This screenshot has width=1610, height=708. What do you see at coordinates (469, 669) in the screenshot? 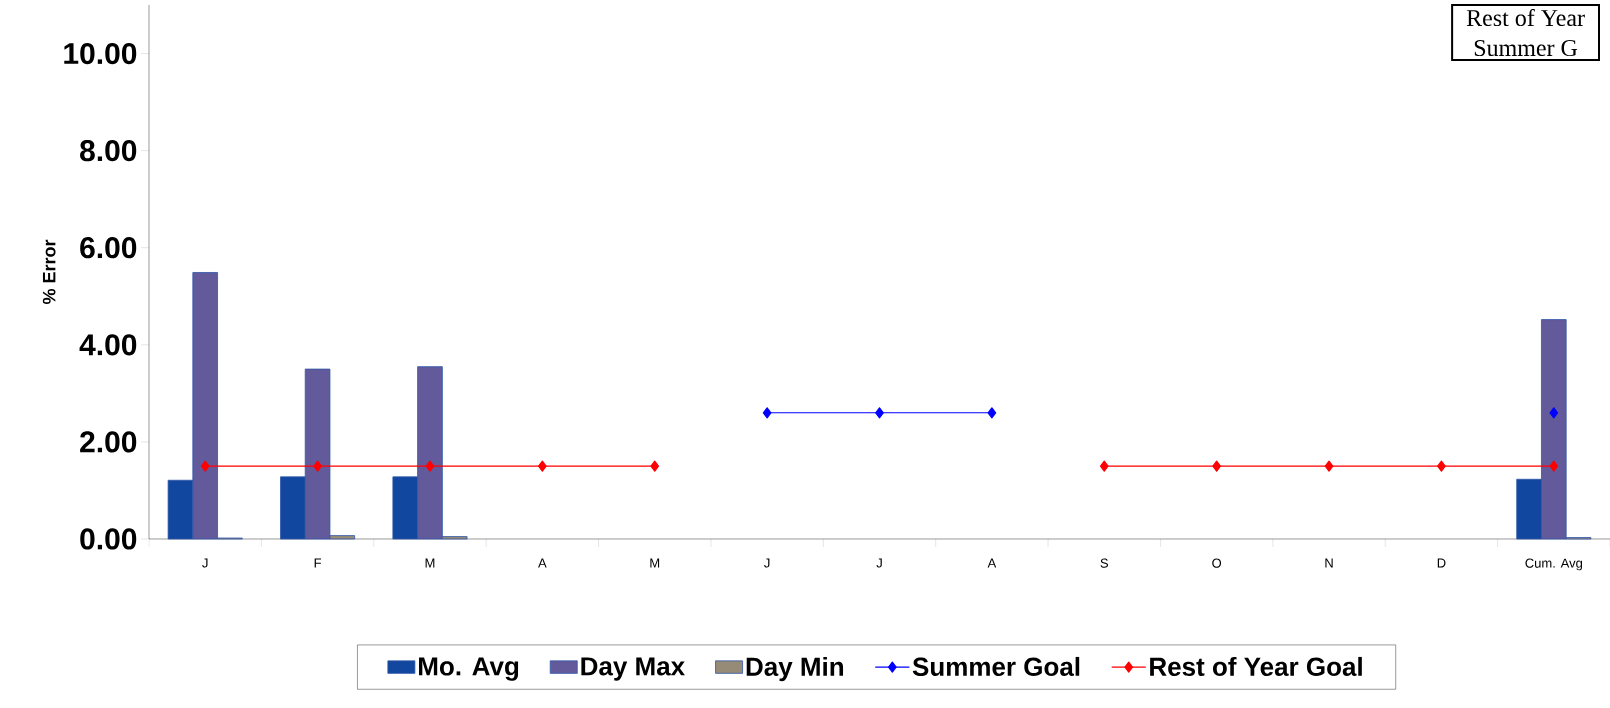
I see `legend-label: Mo. Avg` at bounding box center [469, 669].